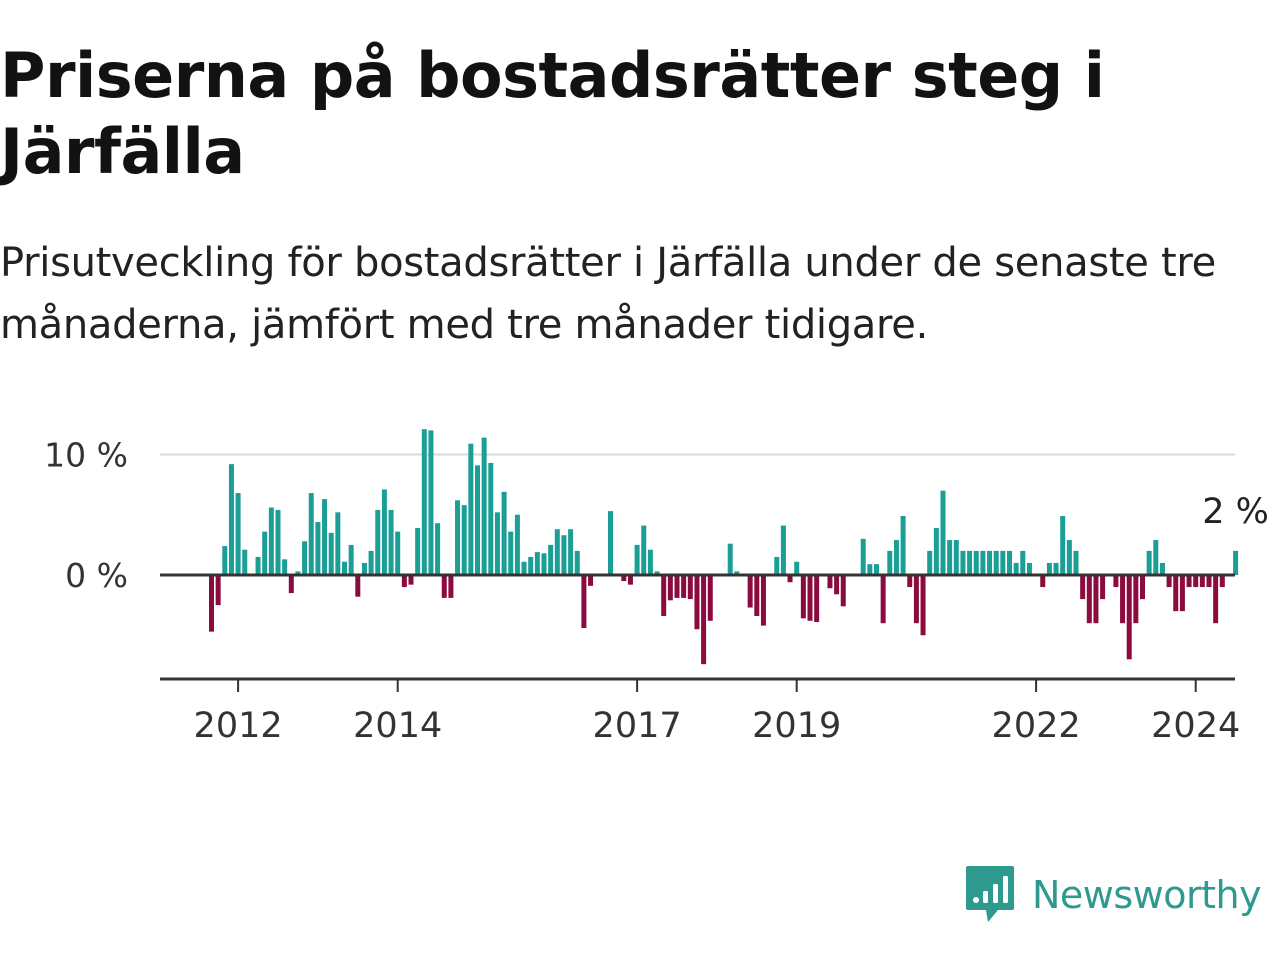 The height and width of the screenshot is (960, 1280). What do you see at coordinates (1147, 895) in the screenshot?
I see `brand-name: Newsworthy` at bounding box center [1147, 895].